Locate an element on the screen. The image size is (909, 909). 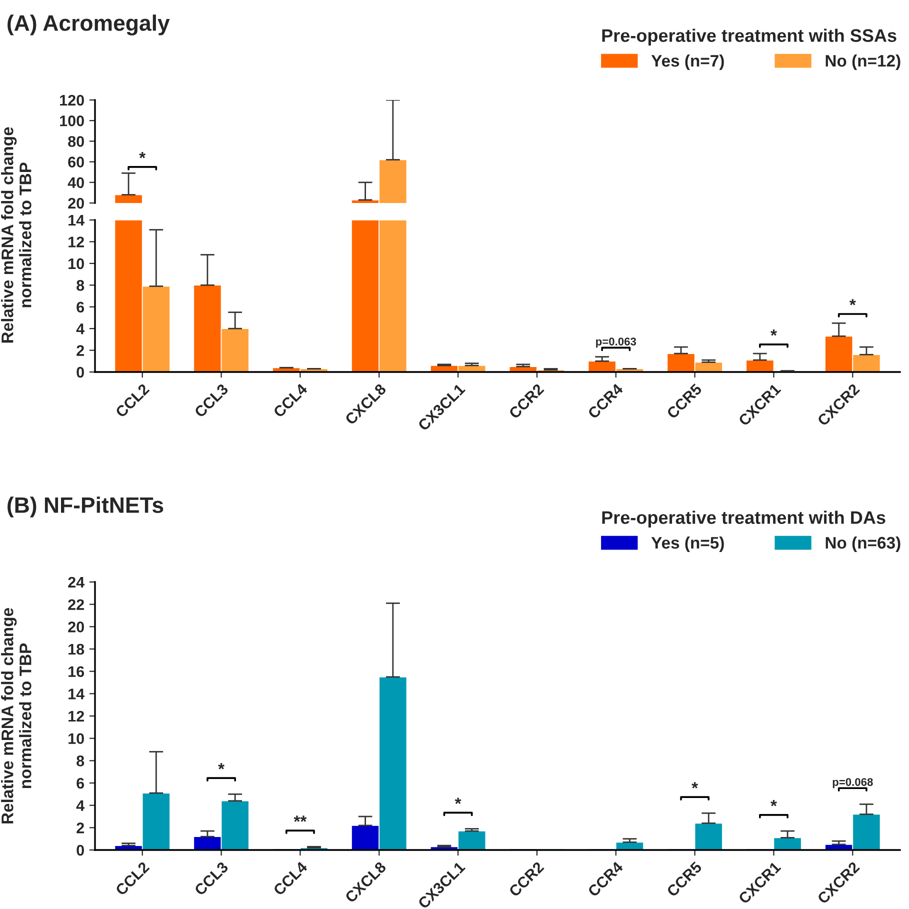
y-tick-label: 22 is located at coordinates (76, 604).